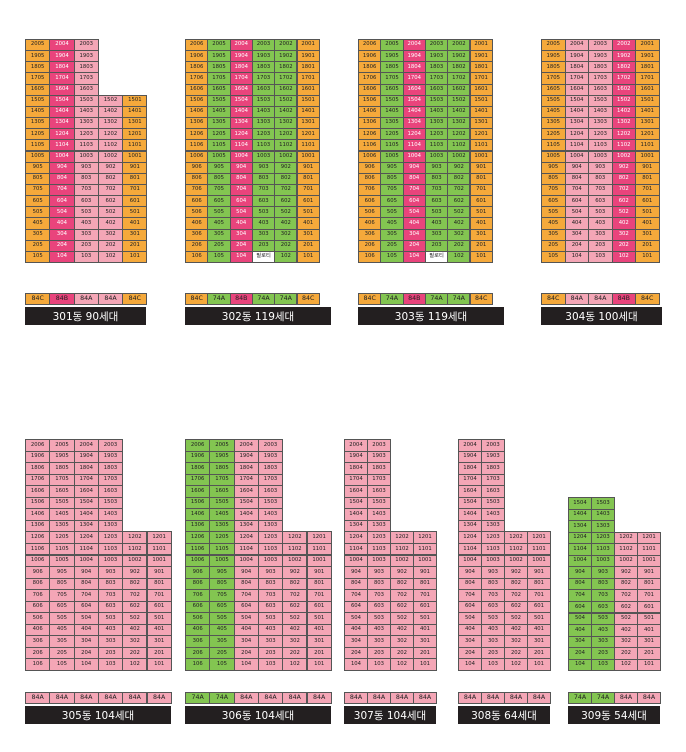  Describe the element at coordinates (98, 715) in the screenshot. I see `building-label: 305동 104세대` at that location.